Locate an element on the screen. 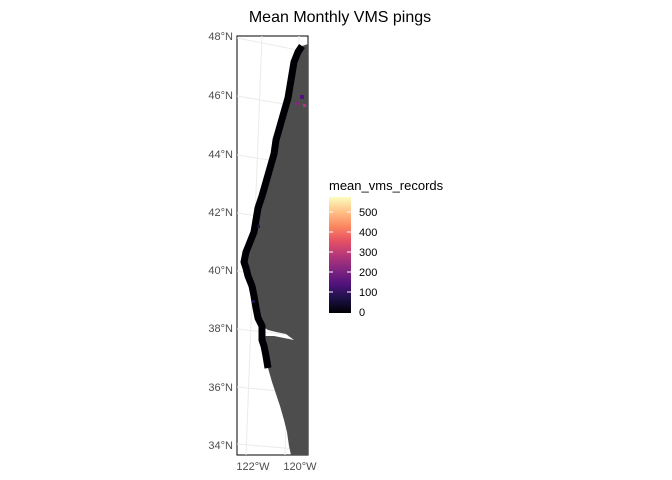 This screenshot has height=480, width=672. y-tick-label: 48°N is located at coordinates (220, 37).